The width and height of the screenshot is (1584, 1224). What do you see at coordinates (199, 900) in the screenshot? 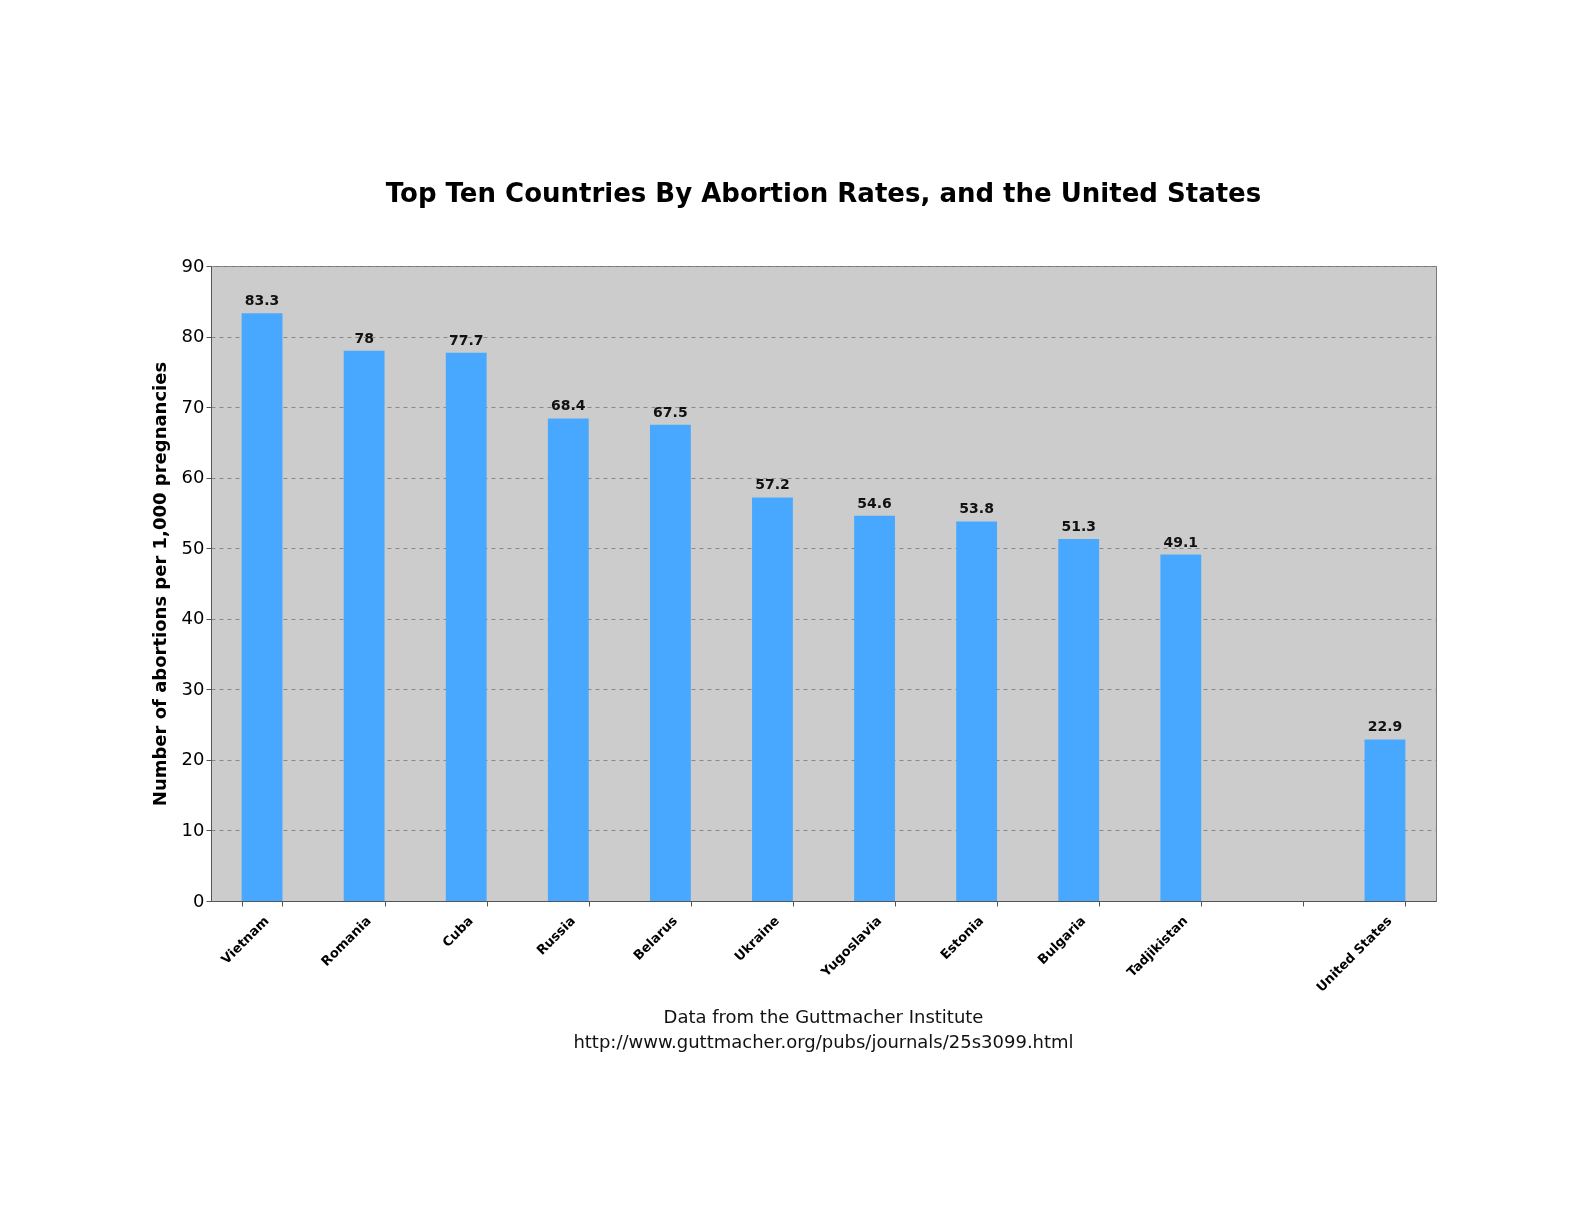
I see `y-tick-label: 0` at bounding box center [199, 900].